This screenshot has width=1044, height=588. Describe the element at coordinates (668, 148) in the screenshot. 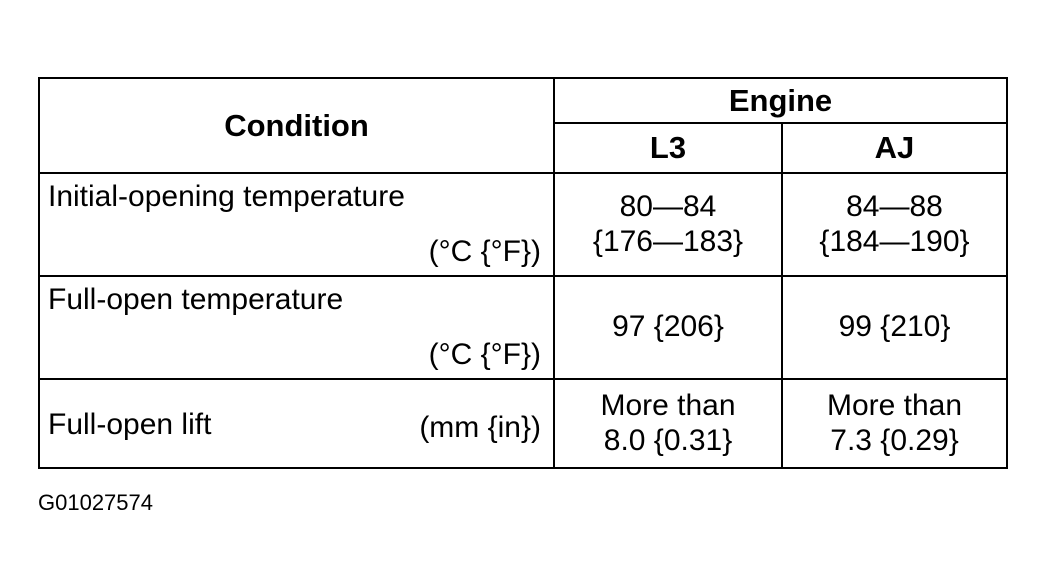

I see `header-column: L3` at that location.